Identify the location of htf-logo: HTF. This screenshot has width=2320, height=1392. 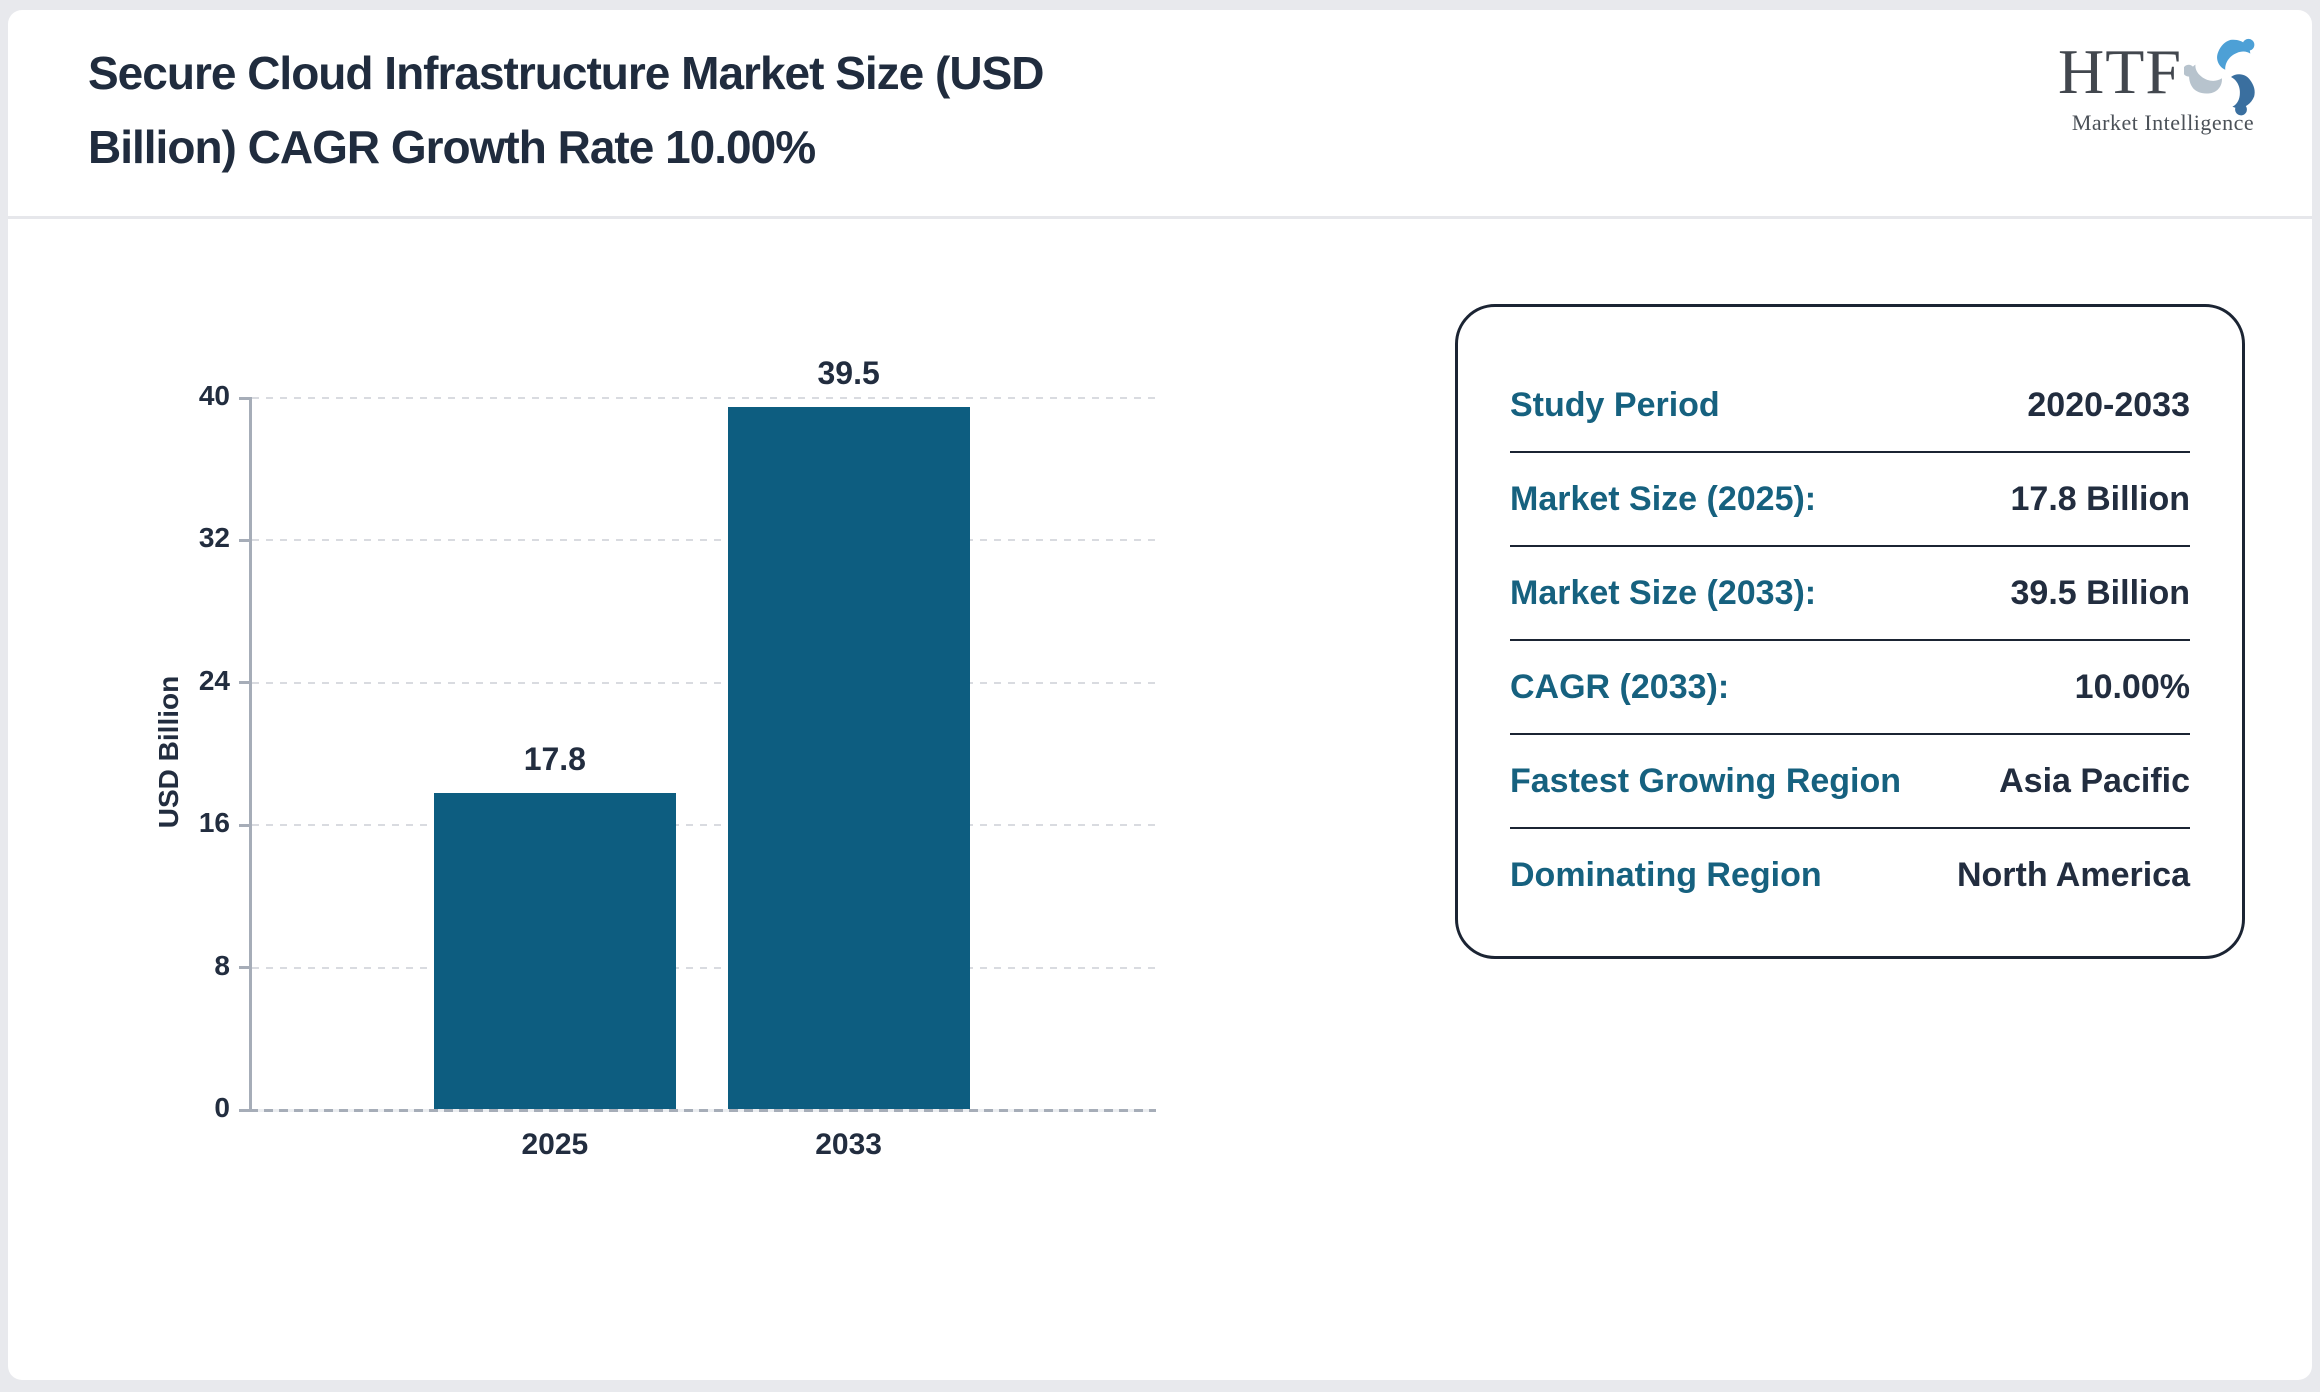
(2163, 83).